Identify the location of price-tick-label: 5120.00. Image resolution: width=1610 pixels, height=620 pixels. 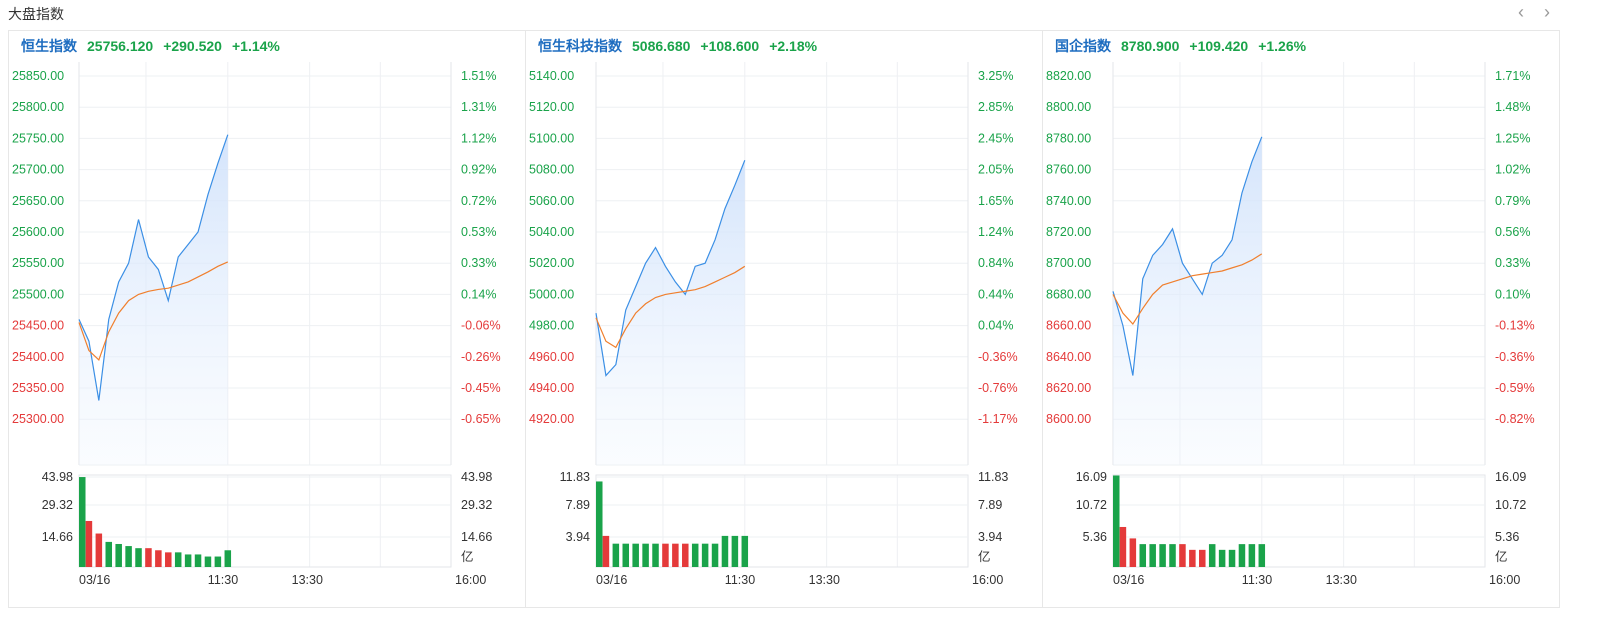
(551, 107).